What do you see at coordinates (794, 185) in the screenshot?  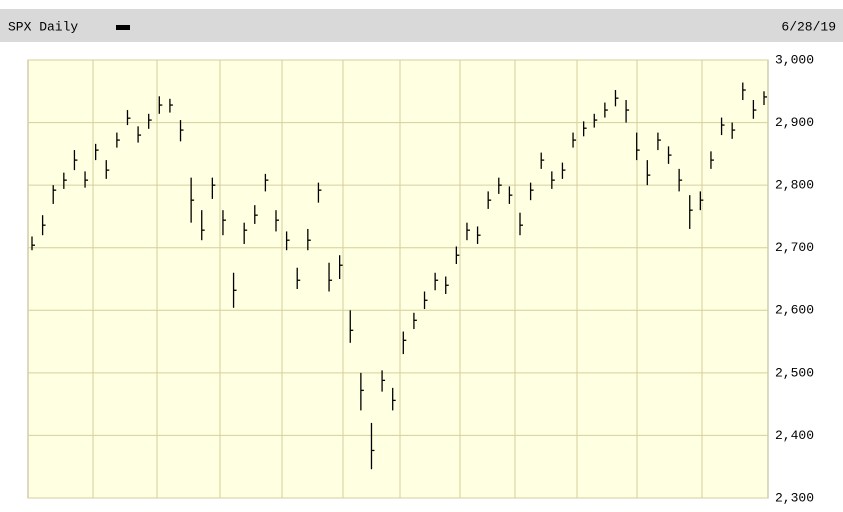 I see `y-tick-label: 2,800` at bounding box center [794, 185].